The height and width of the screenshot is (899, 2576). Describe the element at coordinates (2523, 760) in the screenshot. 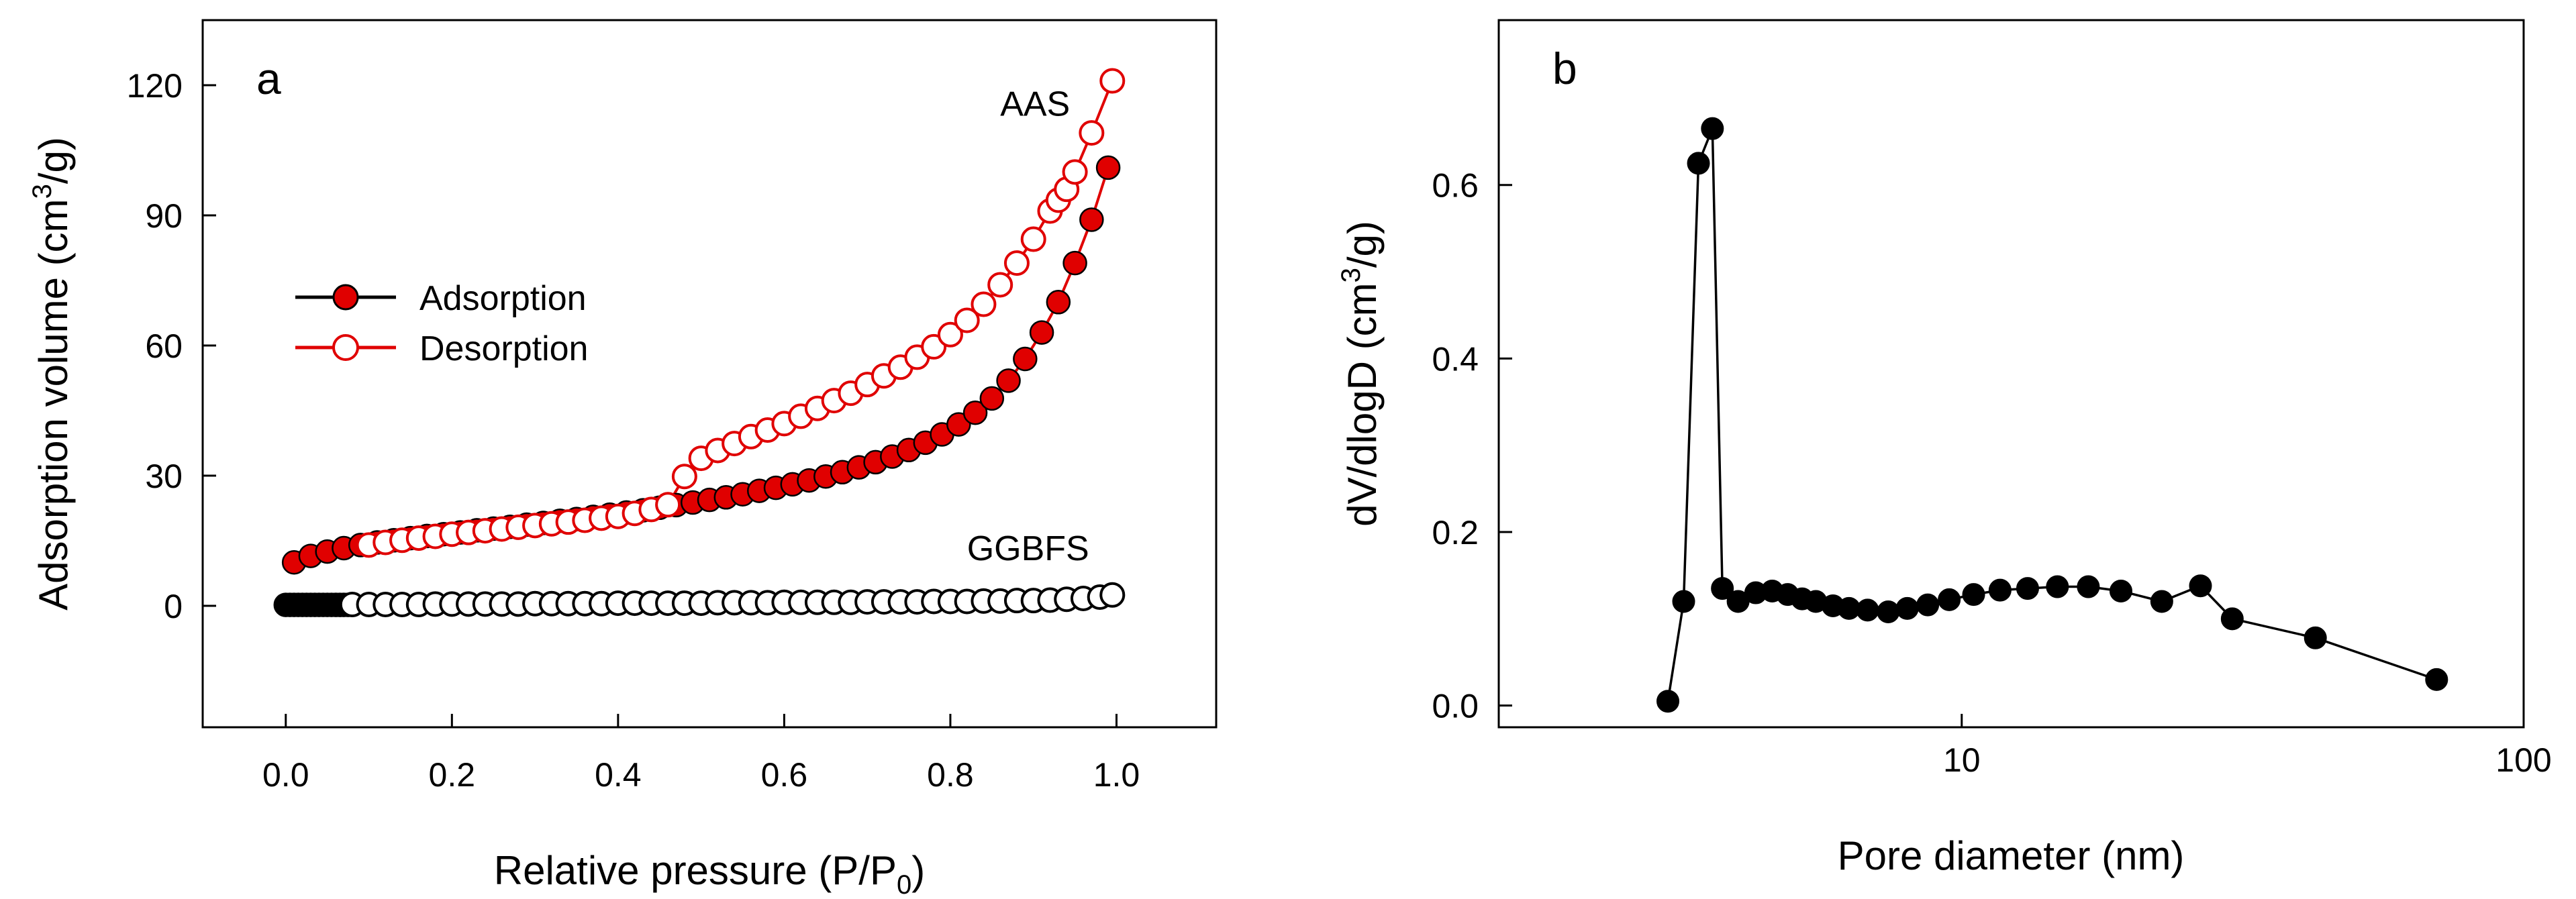

I see `x-tick-label-b: 100` at that location.